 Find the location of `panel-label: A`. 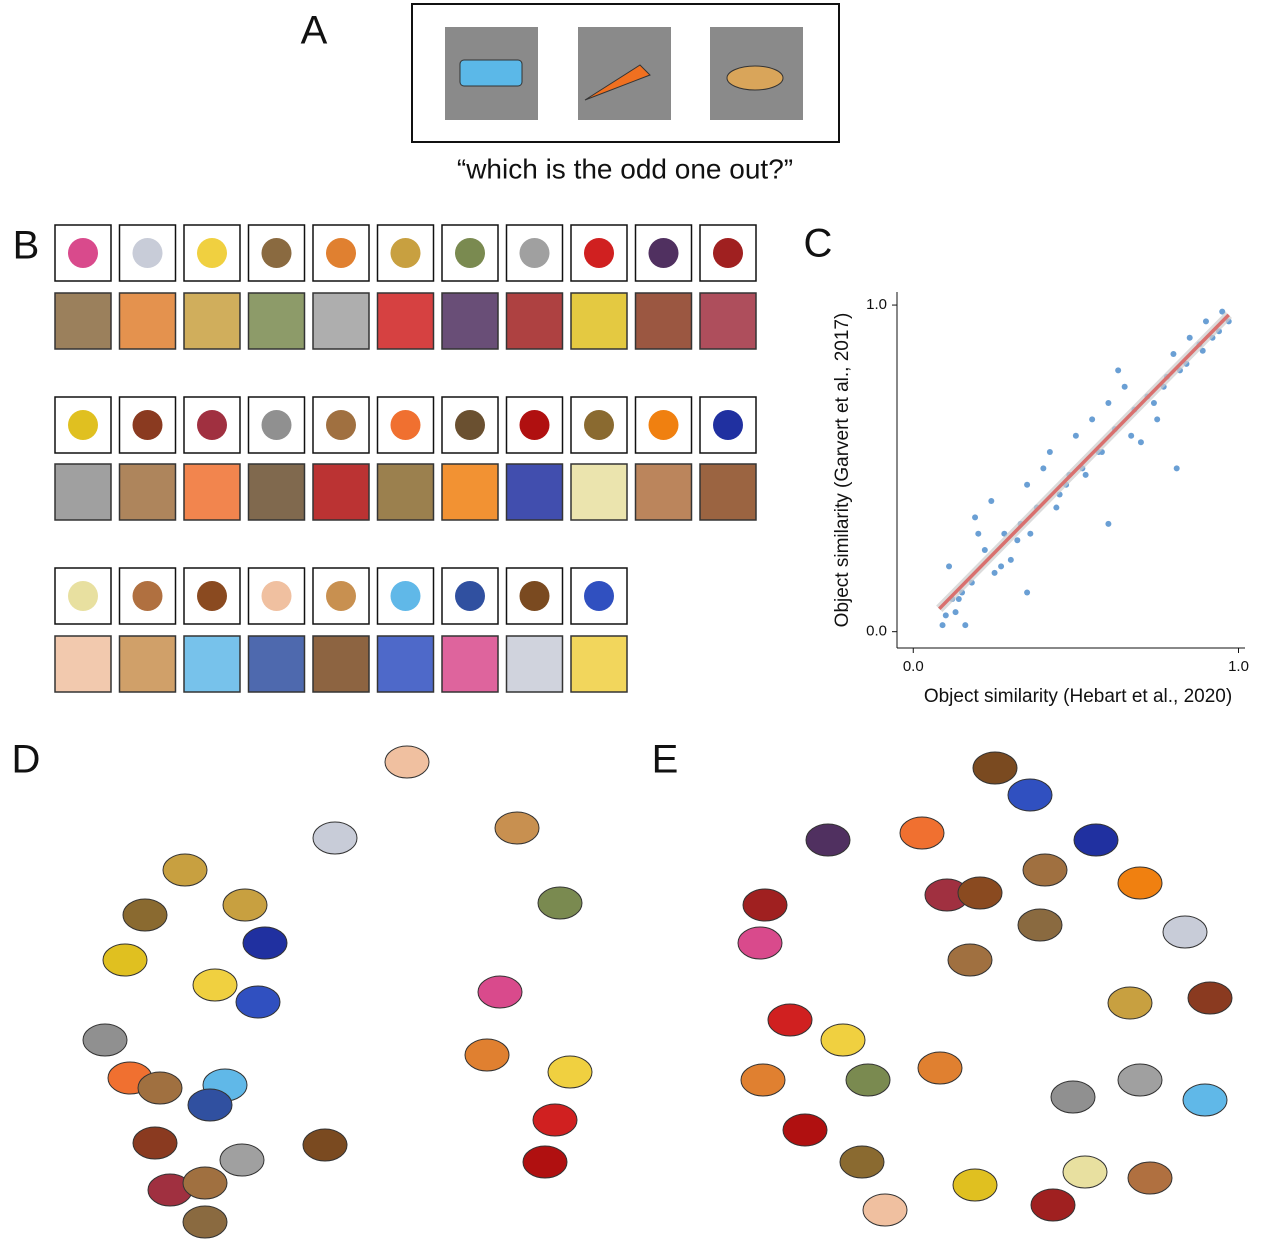

panel-label: A is located at coordinates (314, 31).